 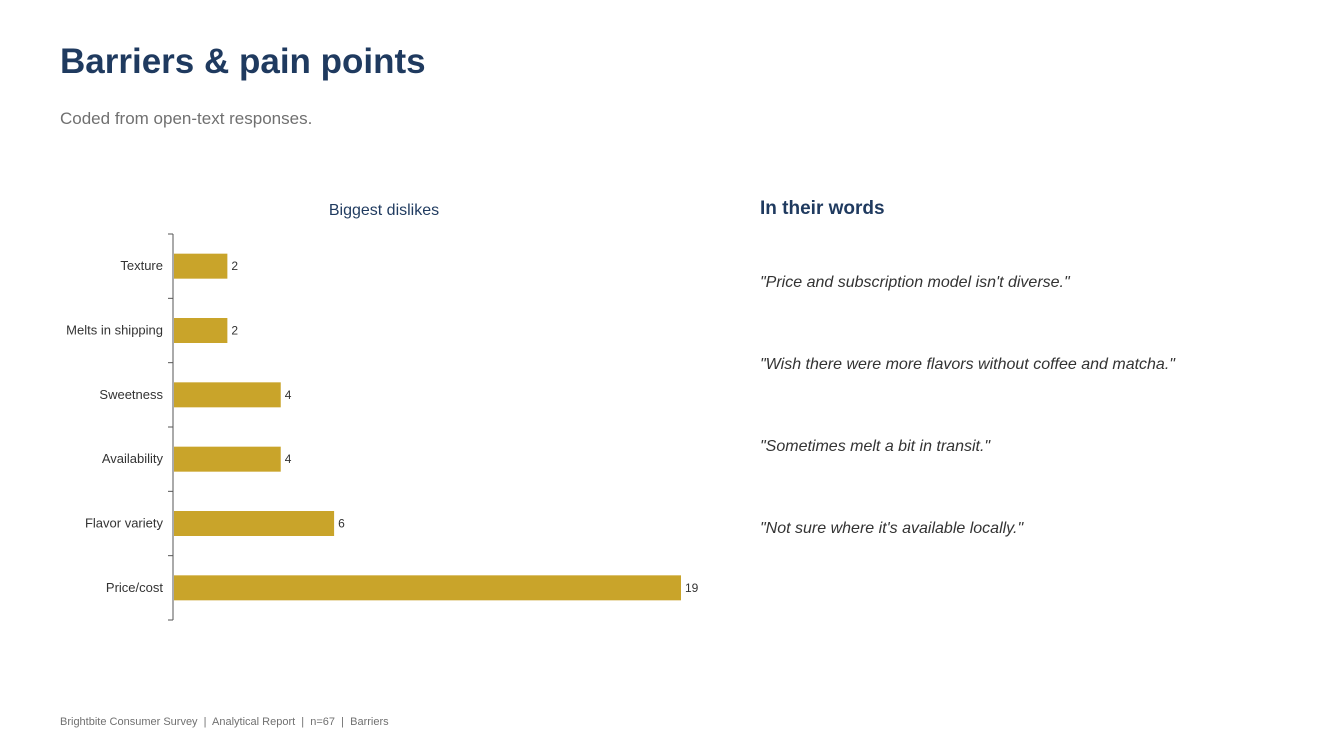 I want to click on category-tick-label: Texture, so click(x=141, y=265).